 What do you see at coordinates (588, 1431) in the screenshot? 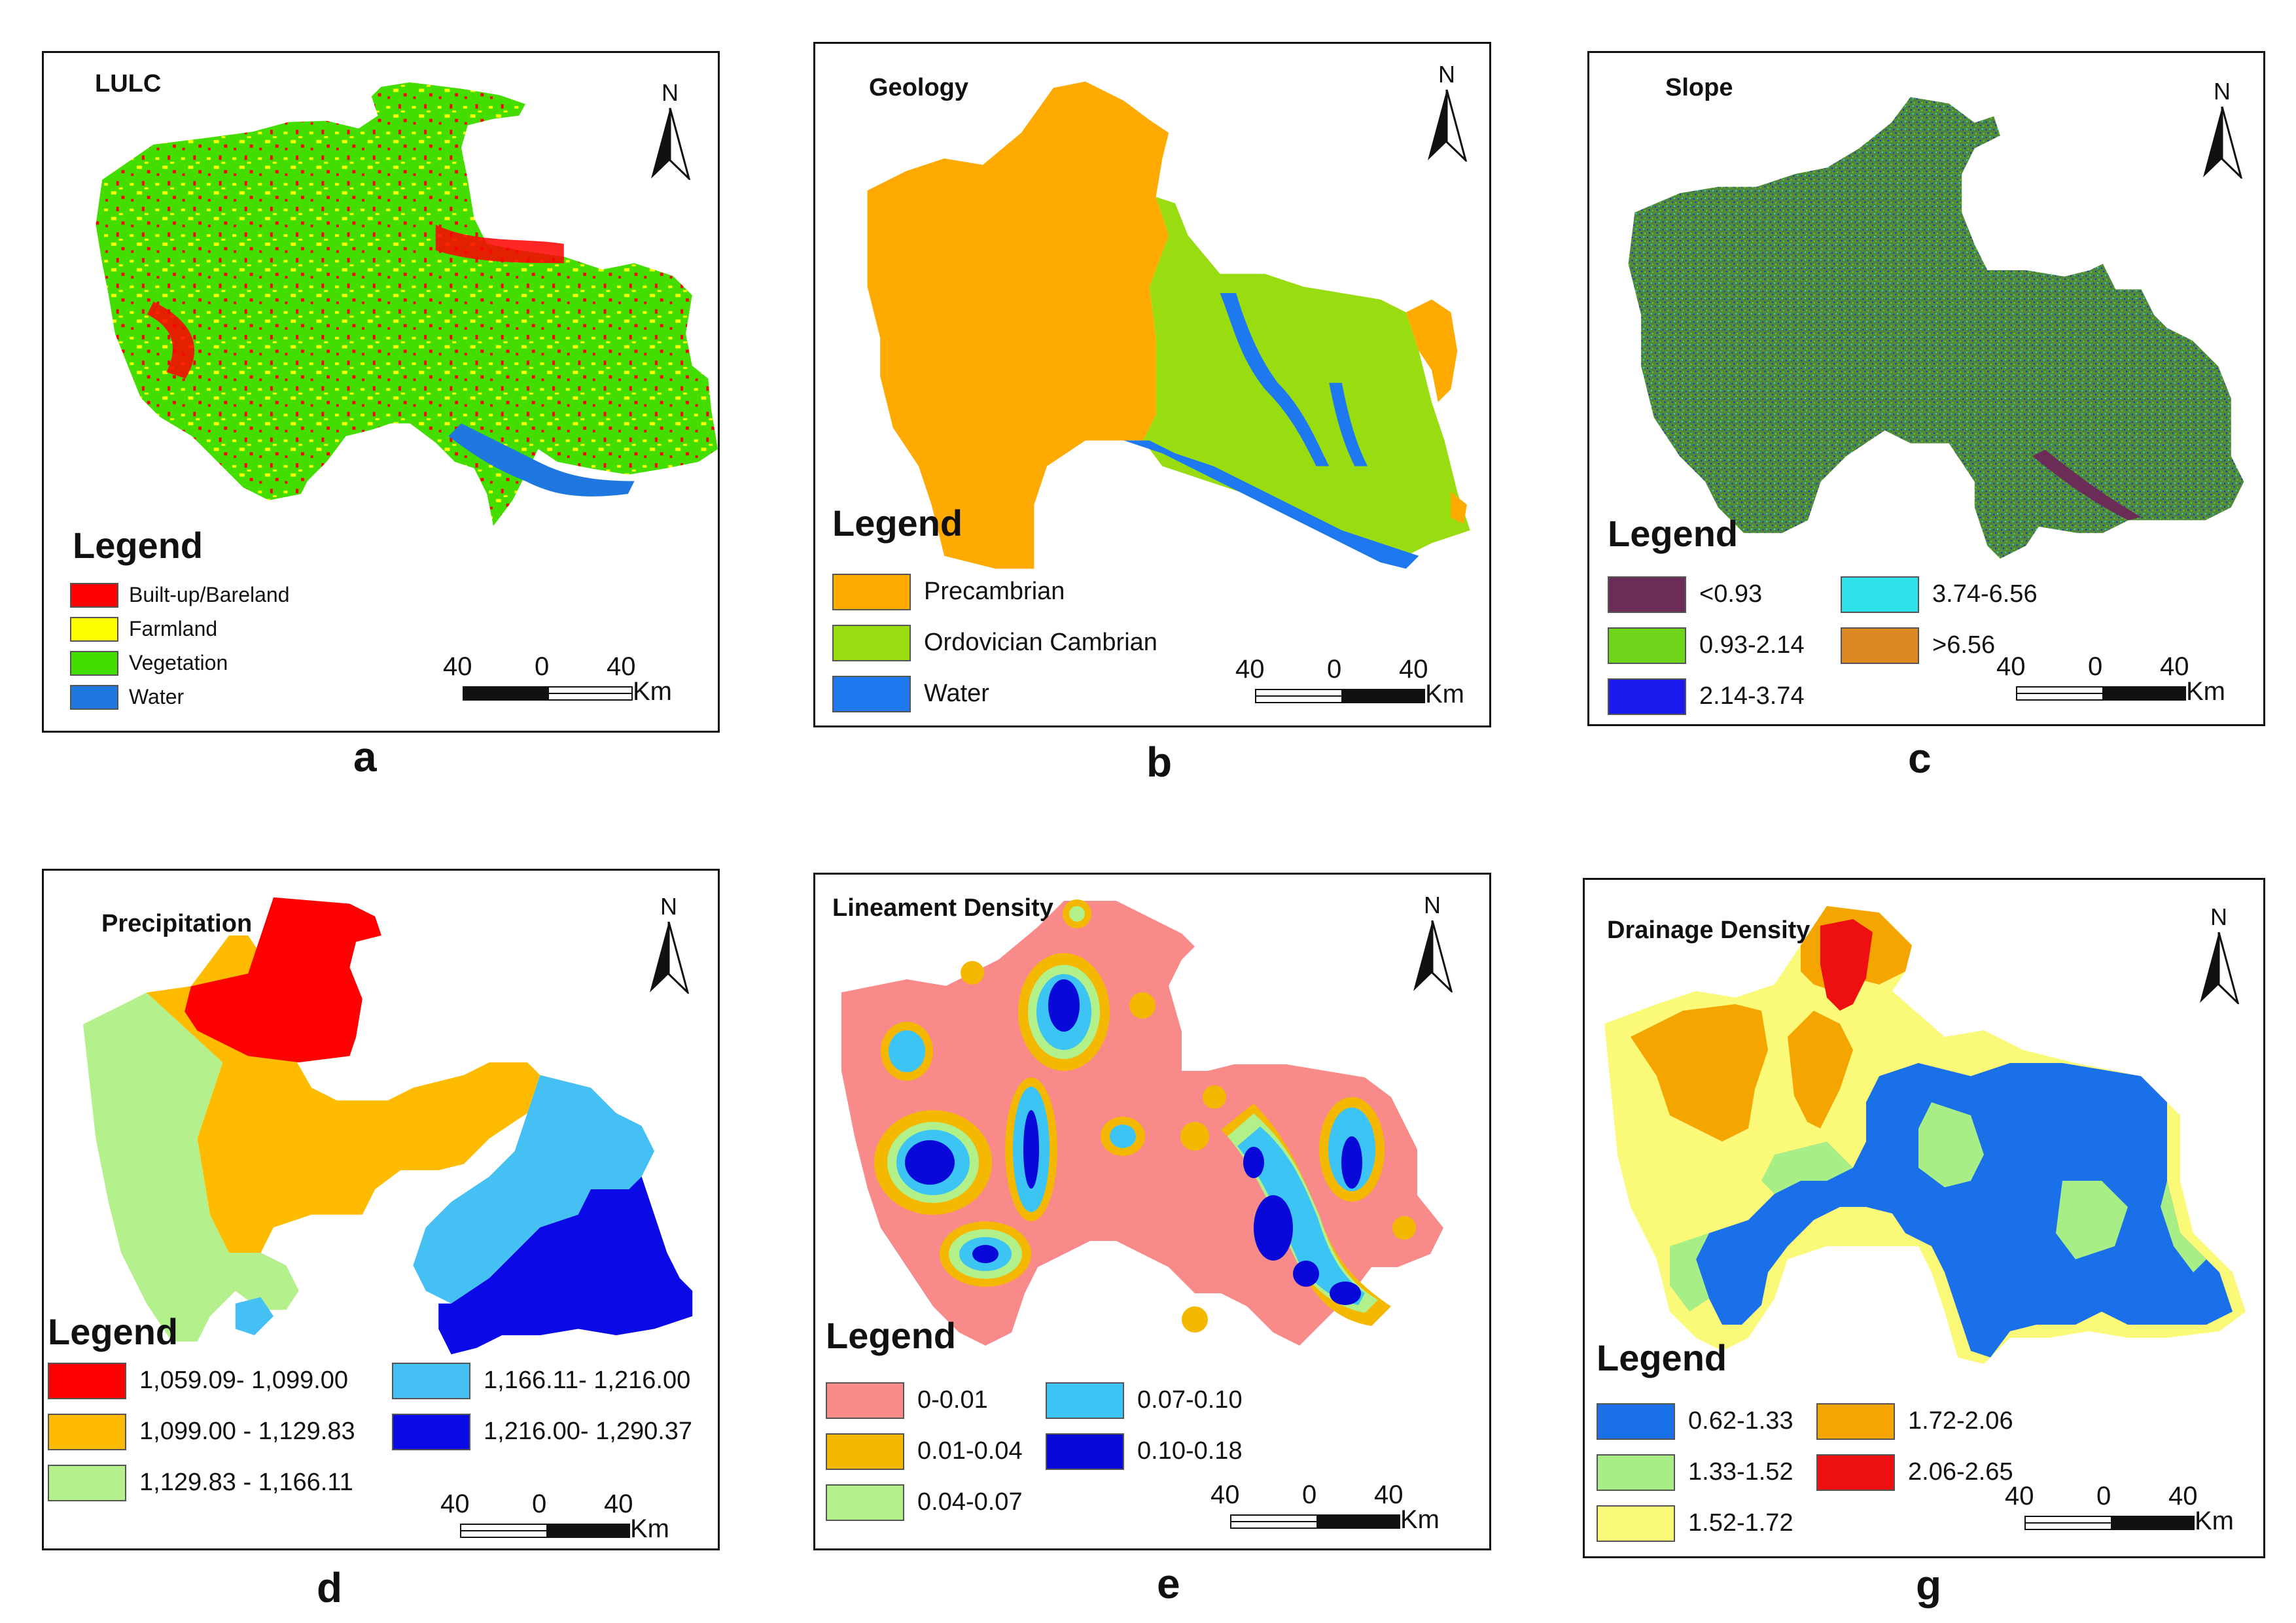
I see `legend-label: 1,216.00- 1,290.37` at bounding box center [588, 1431].